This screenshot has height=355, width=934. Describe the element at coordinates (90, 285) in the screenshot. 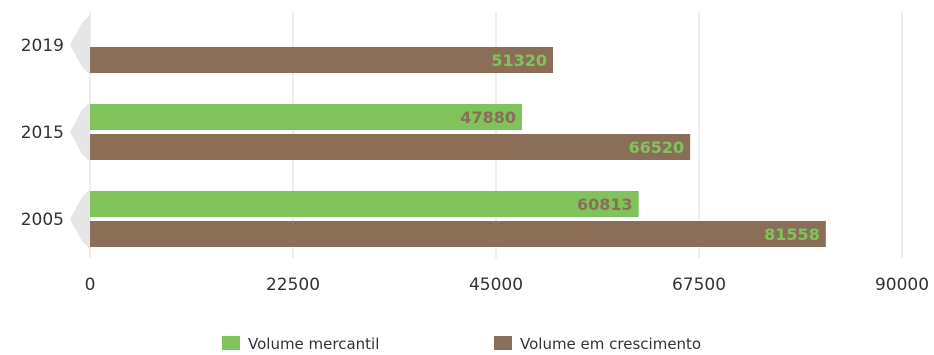

I see `x-tick-label-0: 0` at that location.